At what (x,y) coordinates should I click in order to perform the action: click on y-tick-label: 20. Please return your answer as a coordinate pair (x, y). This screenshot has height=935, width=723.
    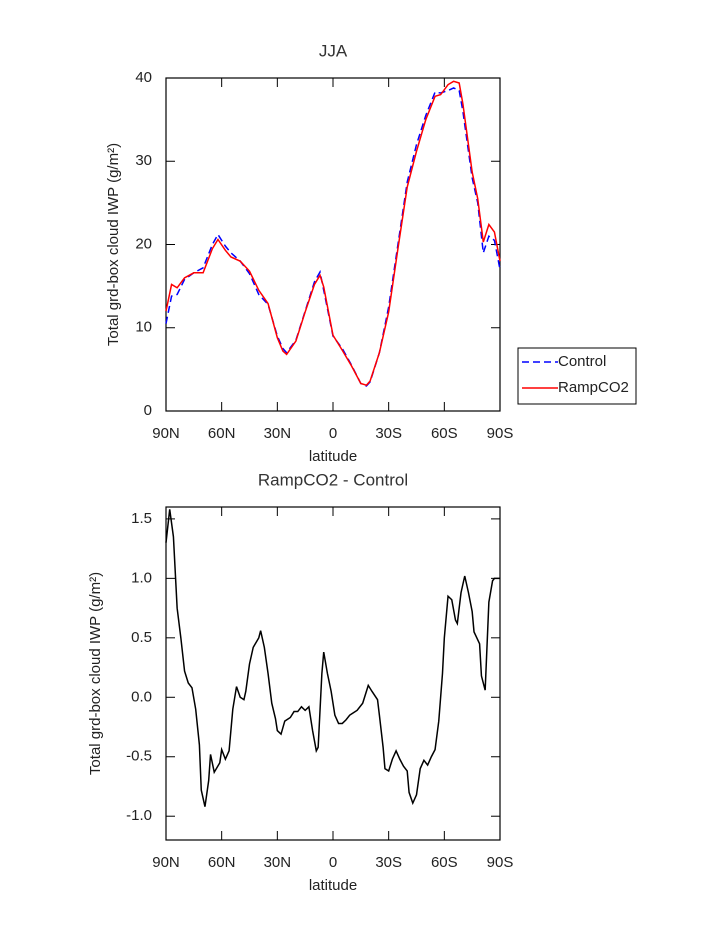
    Looking at the image, I should click on (143, 243).